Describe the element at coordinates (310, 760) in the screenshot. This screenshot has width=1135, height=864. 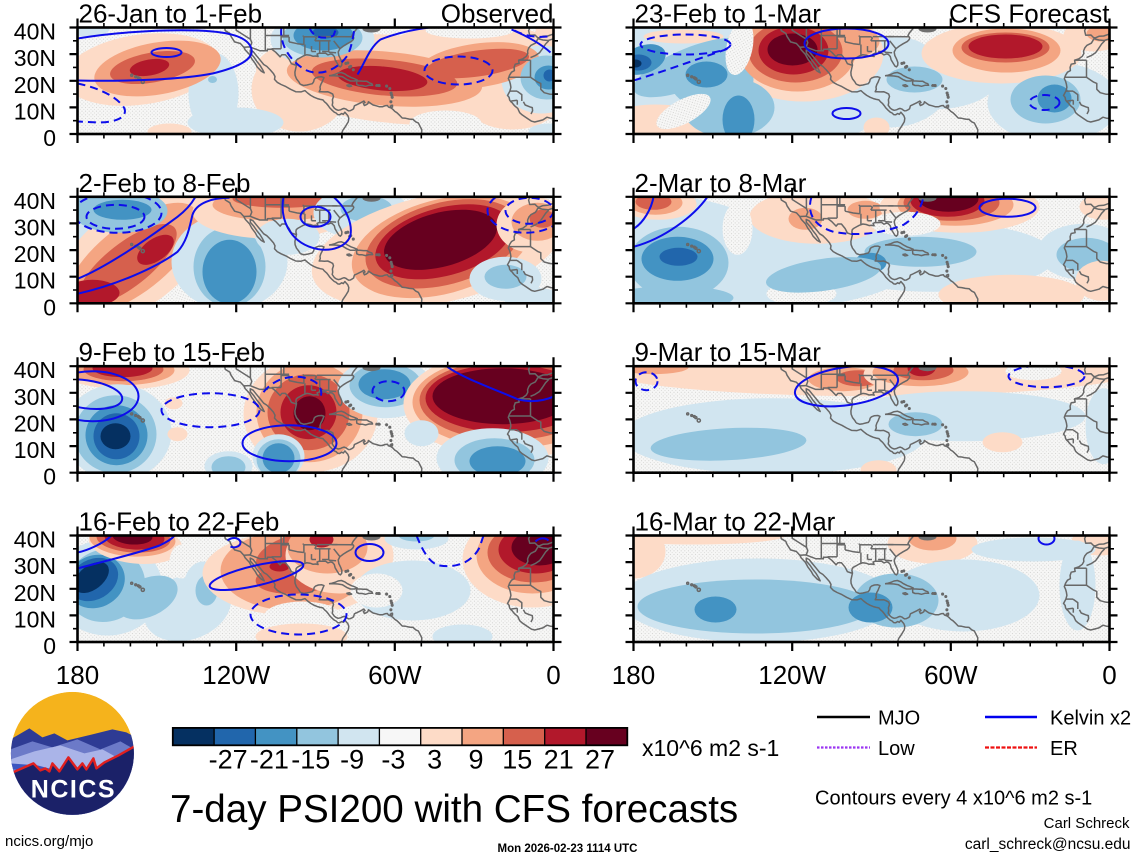
I see `svg-text: -15` at that location.